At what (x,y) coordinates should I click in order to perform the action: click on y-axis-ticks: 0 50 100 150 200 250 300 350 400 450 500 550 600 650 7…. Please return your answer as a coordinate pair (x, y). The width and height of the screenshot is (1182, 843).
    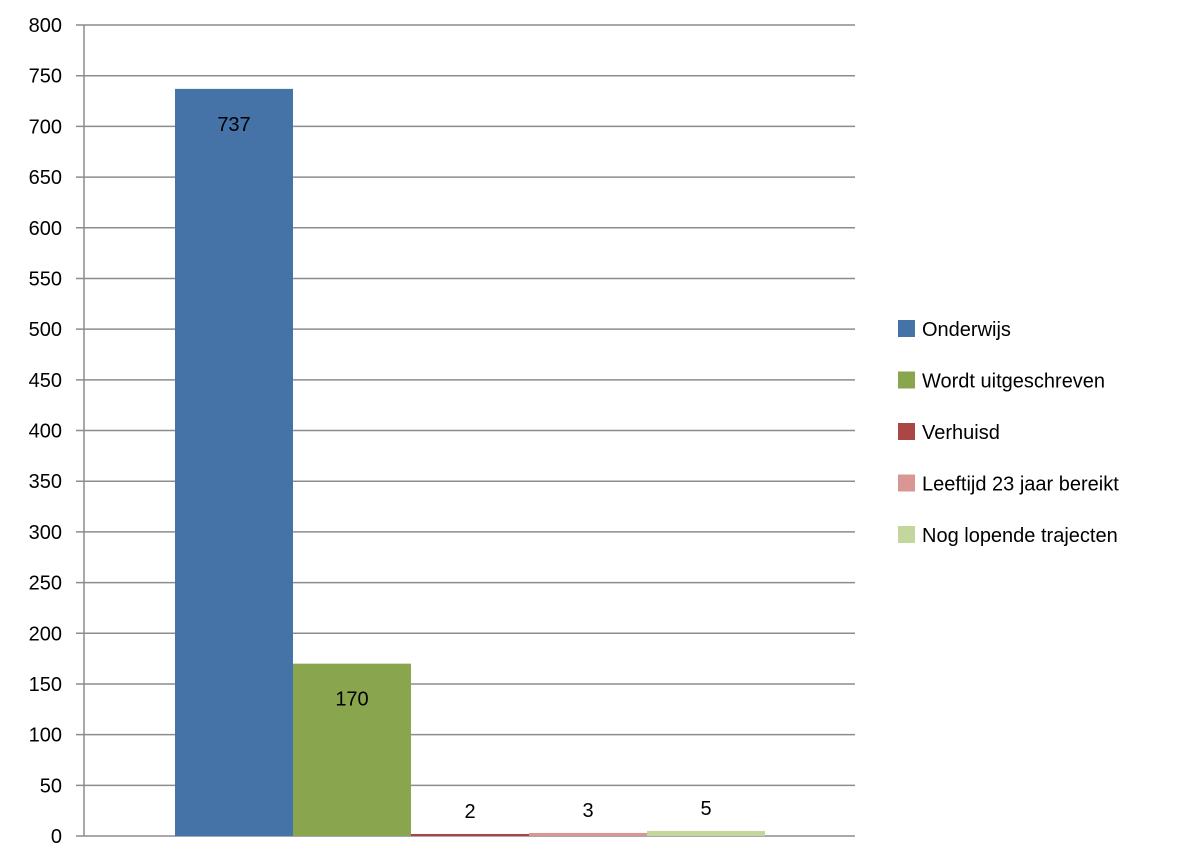
    Looking at the image, I should click on (45, 429).